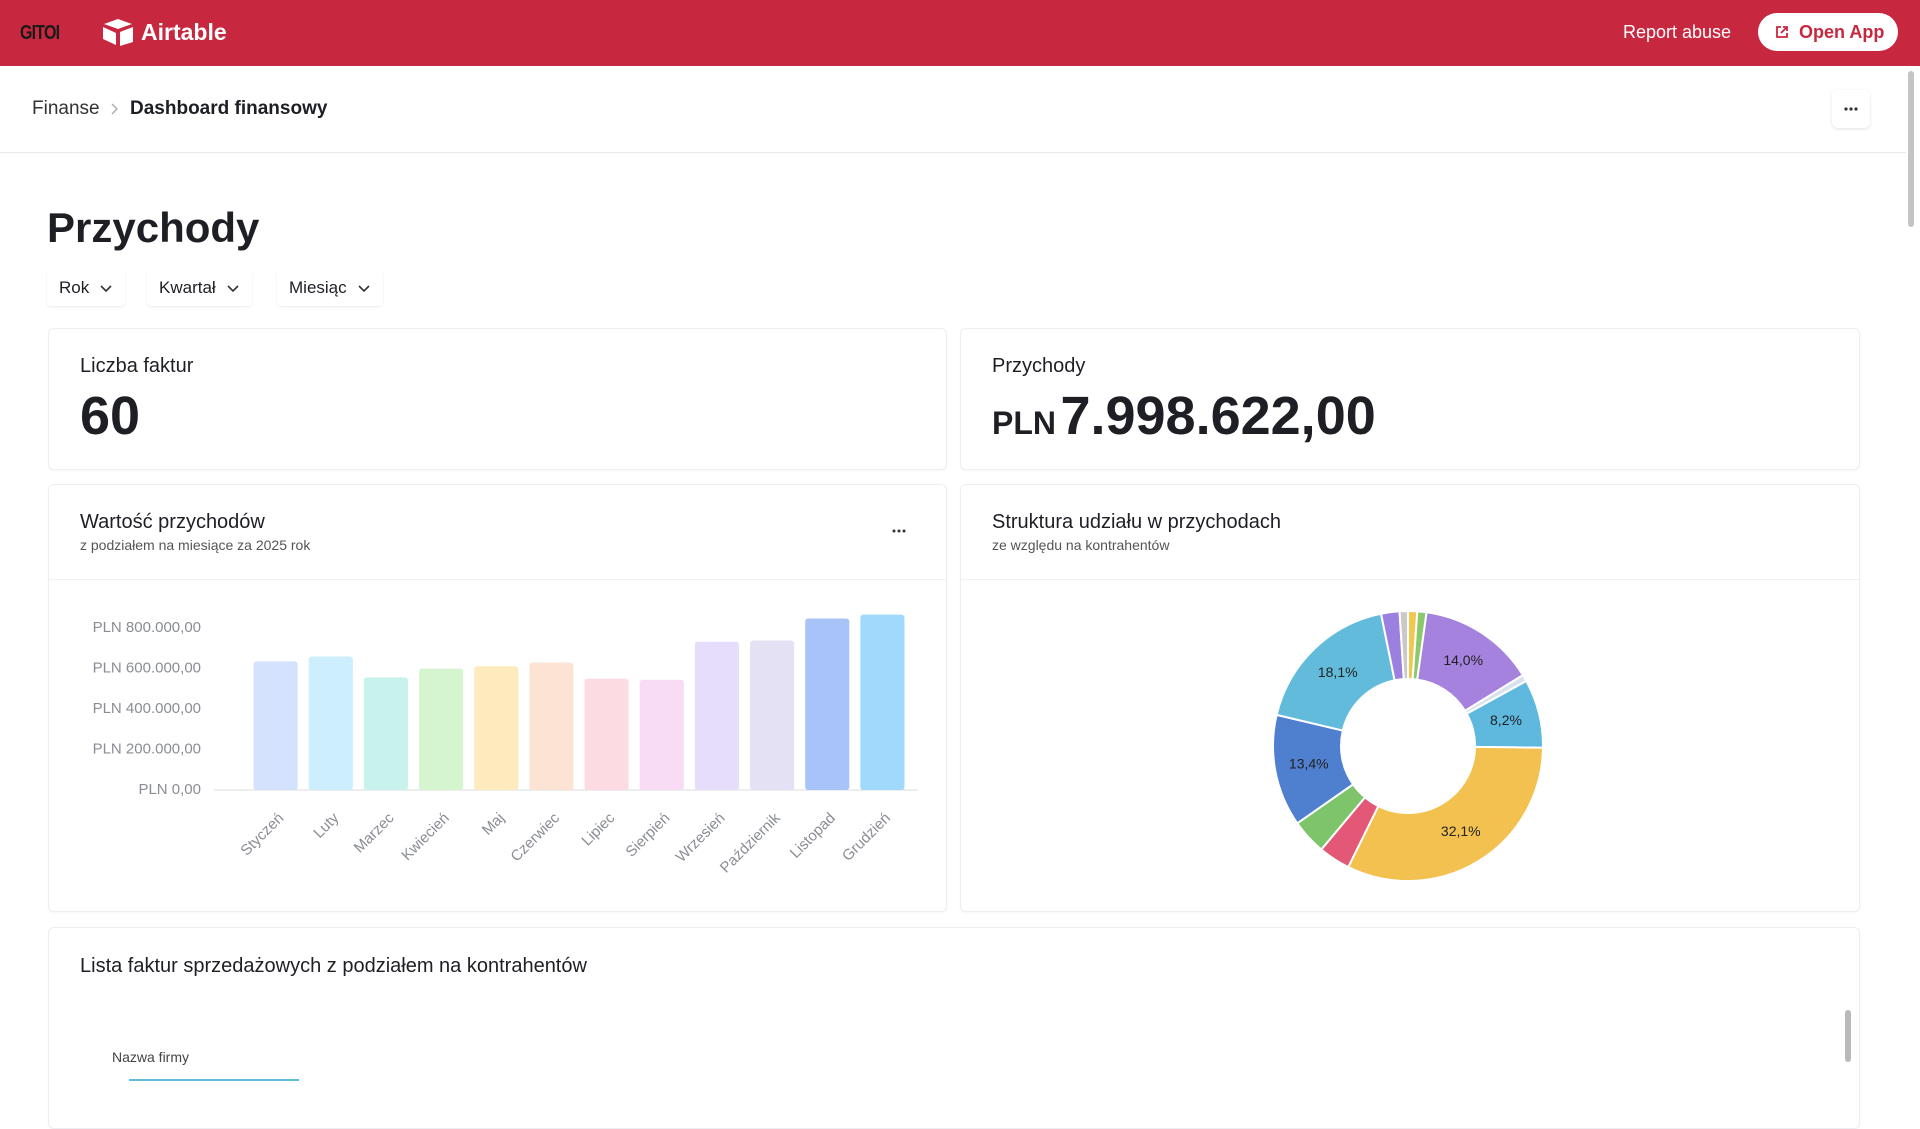 The width and height of the screenshot is (1920, 1129). Describe the element at coordinates (1137, 522) in the screenshot. I see `chart-title: Struktura udziału w przychodach` at that location.